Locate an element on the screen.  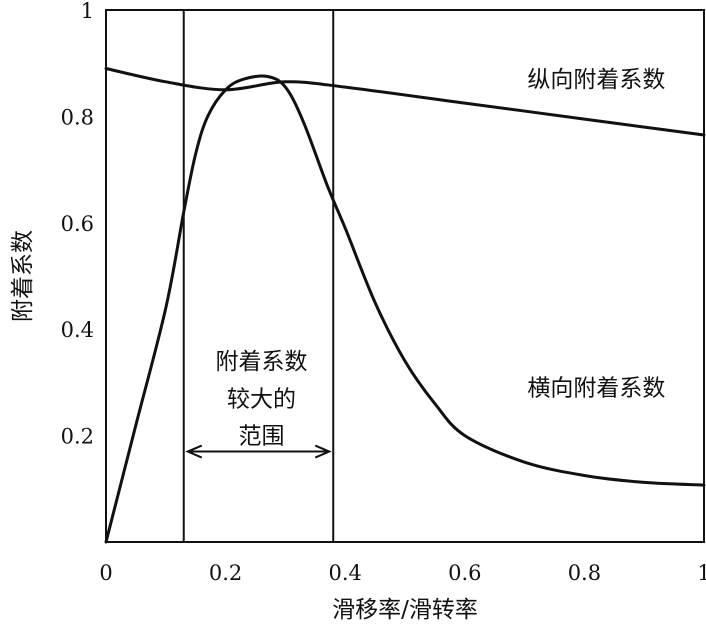
y-axis-title: 附着系数 is located at coordinates (23, 276).